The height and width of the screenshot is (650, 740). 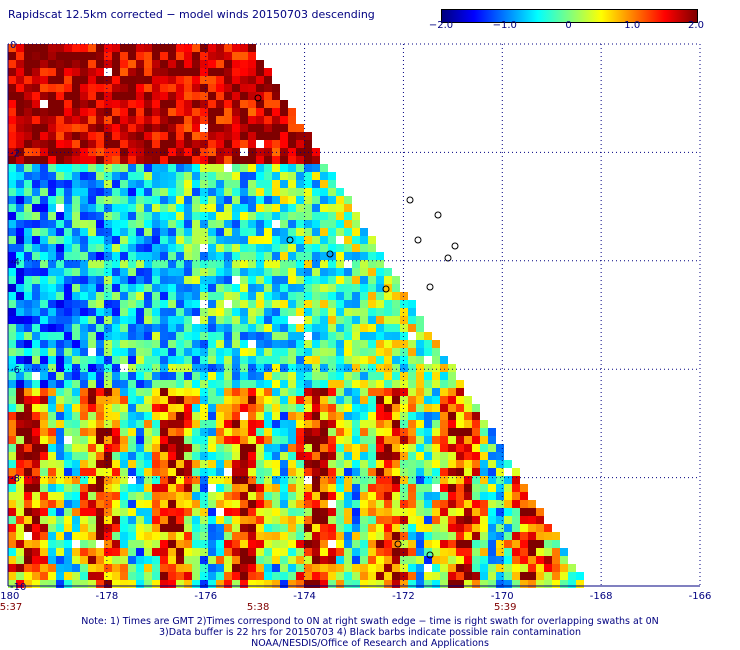 I want to click on island-outline, so click(x=448, y=258).